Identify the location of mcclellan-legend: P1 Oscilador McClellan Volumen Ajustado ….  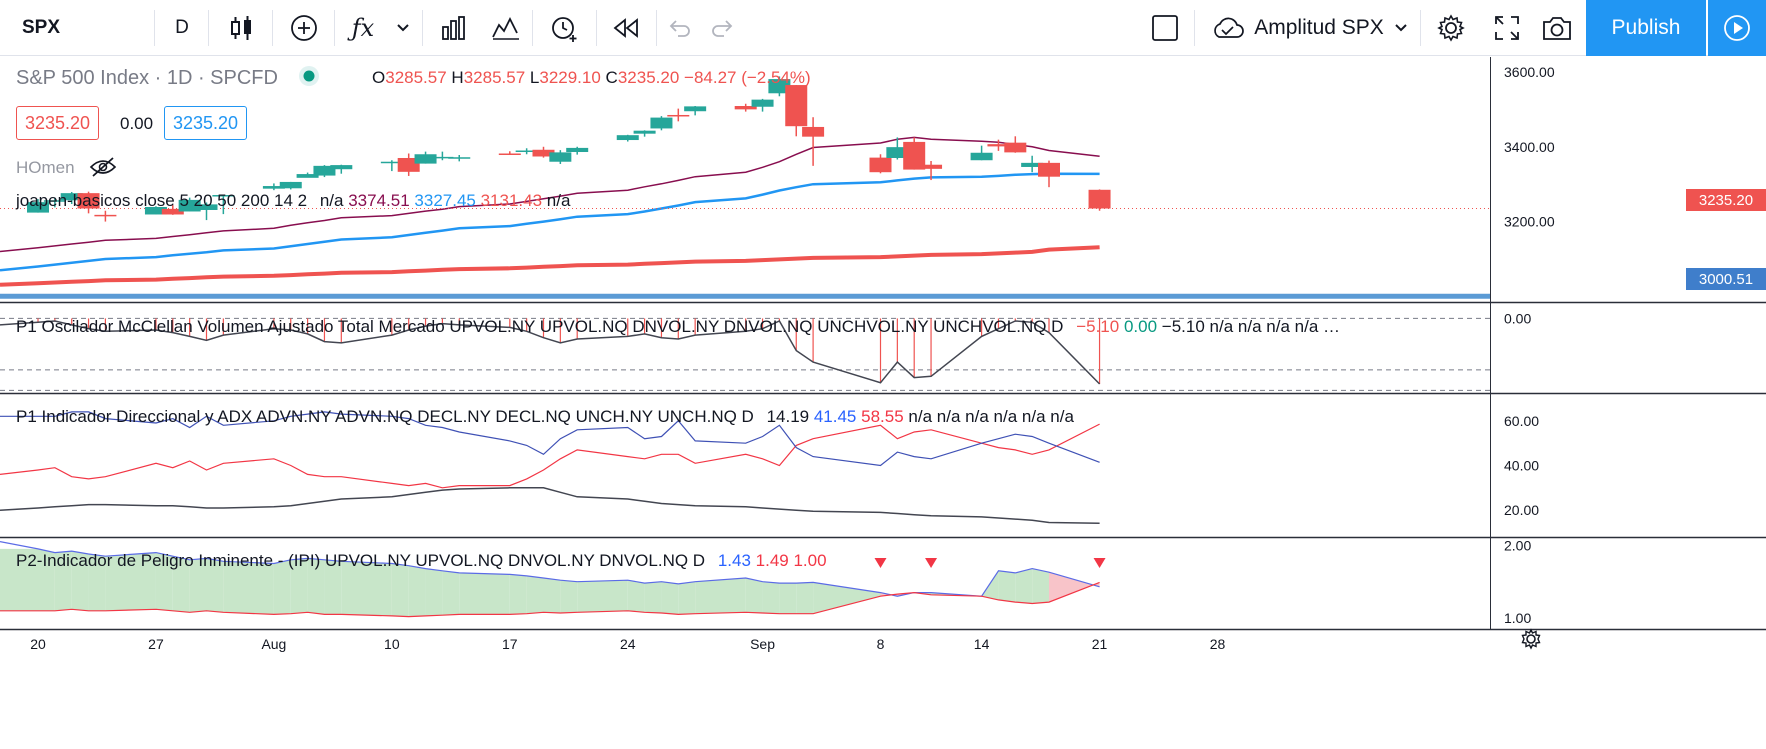
(678, 327).